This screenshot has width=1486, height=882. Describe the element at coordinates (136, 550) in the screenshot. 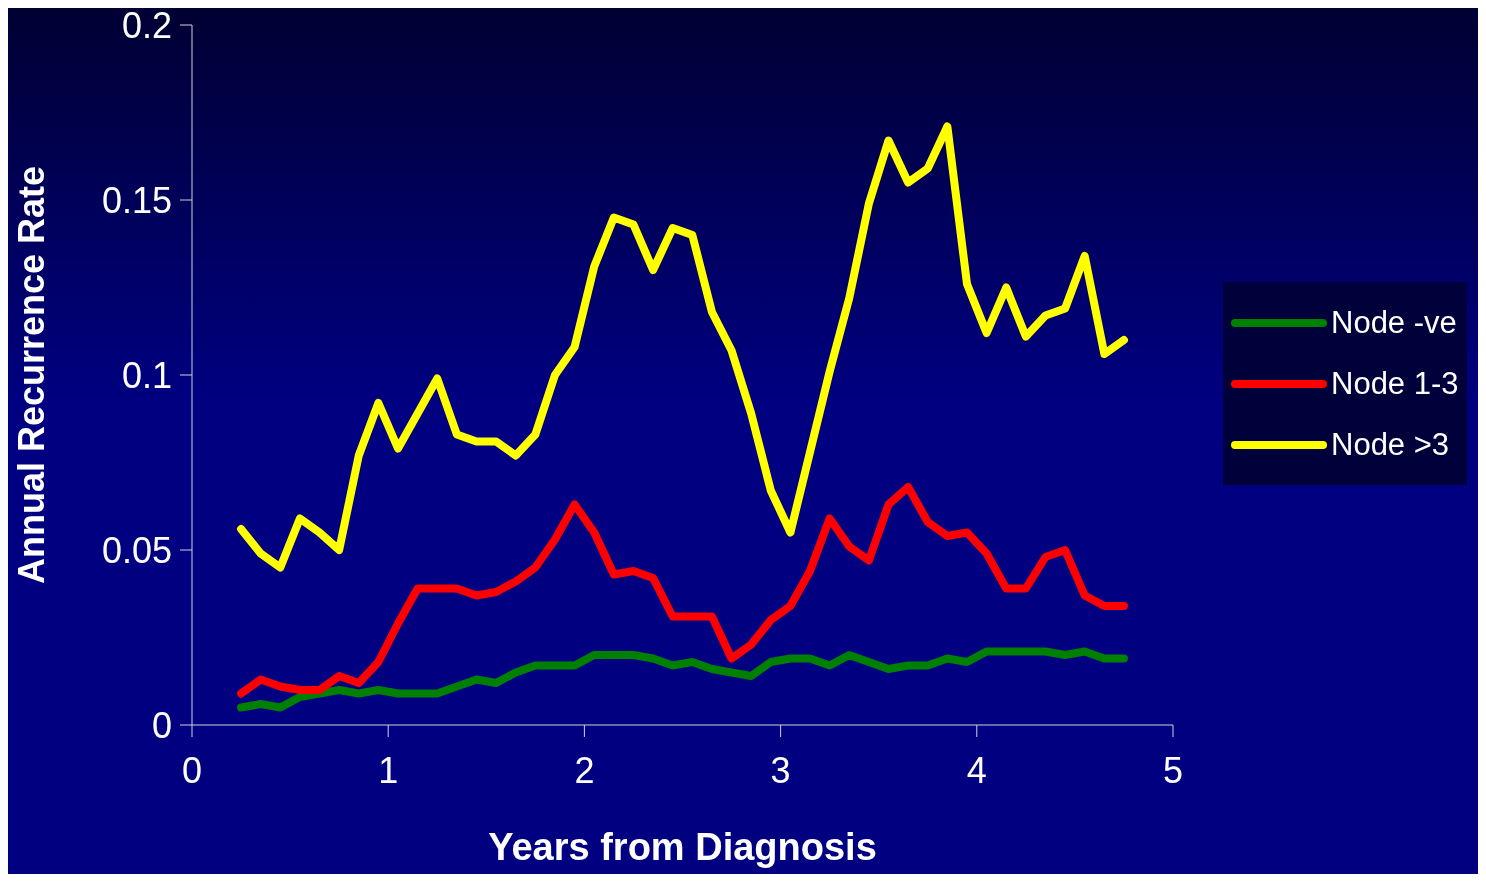

I see `y-tick-label: 0.05` at that location.